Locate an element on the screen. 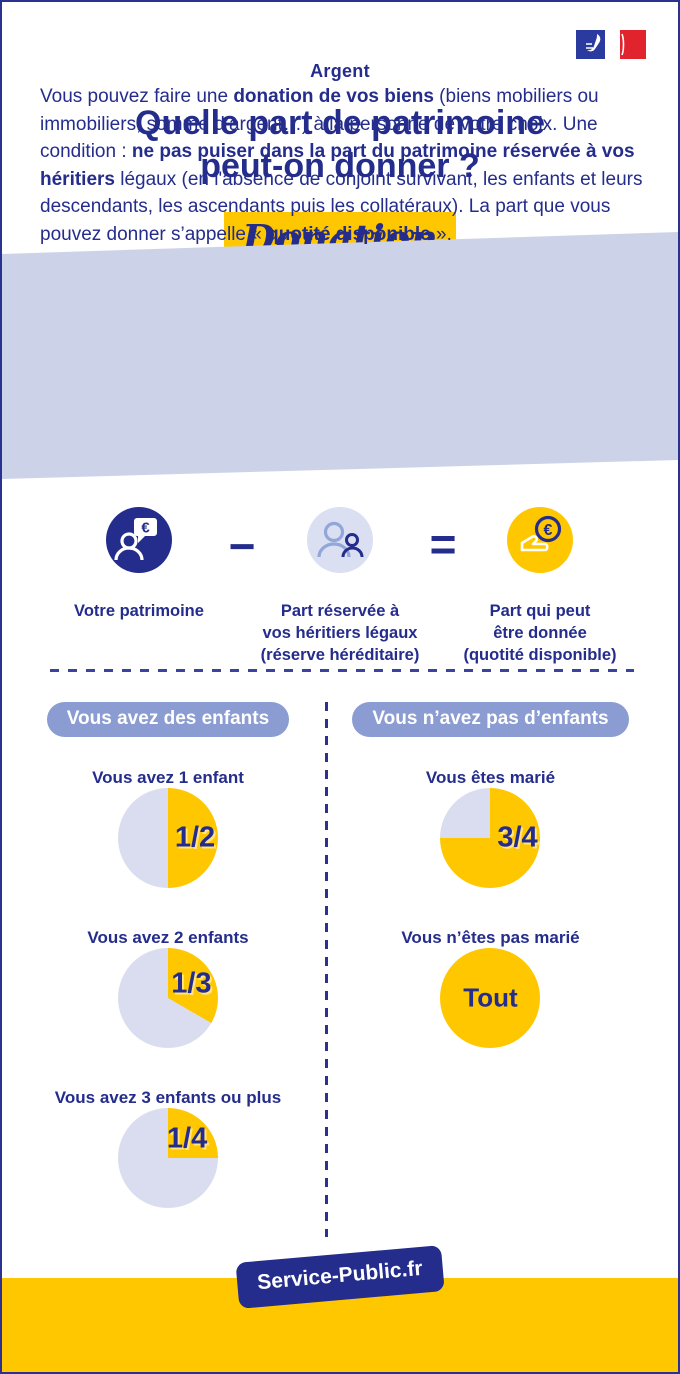  pie-wrap: 1/2 is located at coordinates (168, 838).